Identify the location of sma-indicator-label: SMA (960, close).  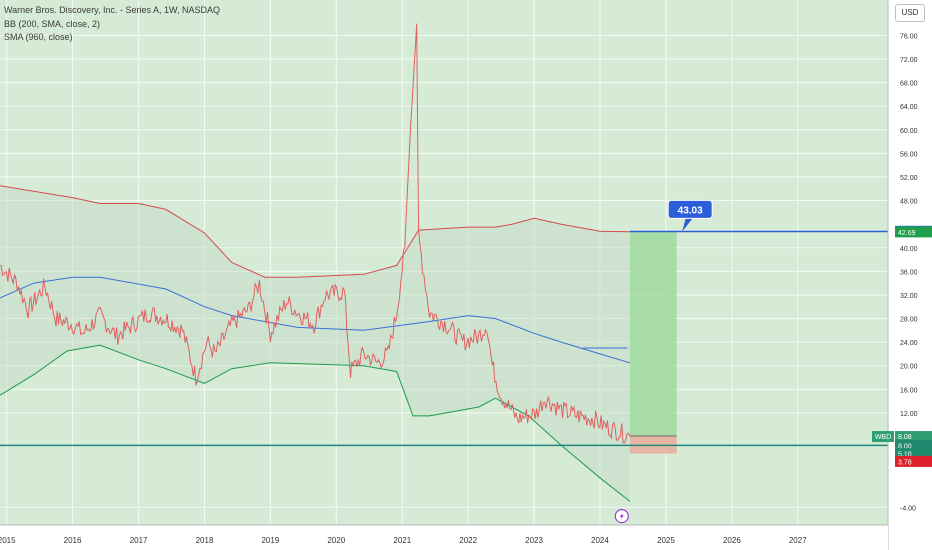
(38, 37).